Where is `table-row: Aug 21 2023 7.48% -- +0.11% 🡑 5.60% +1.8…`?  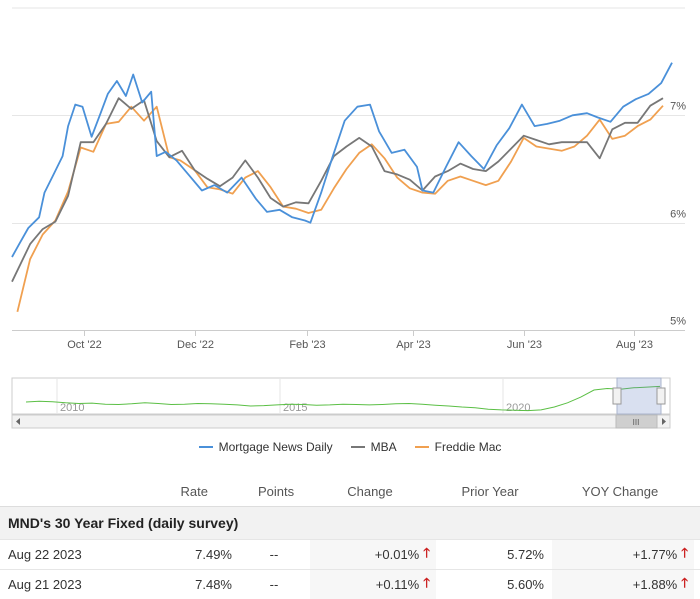
table-row: Aug 21 2023 7.48% -- +0.11% 🡑 5.60% +1.8… is located at coordinates (350, 584).